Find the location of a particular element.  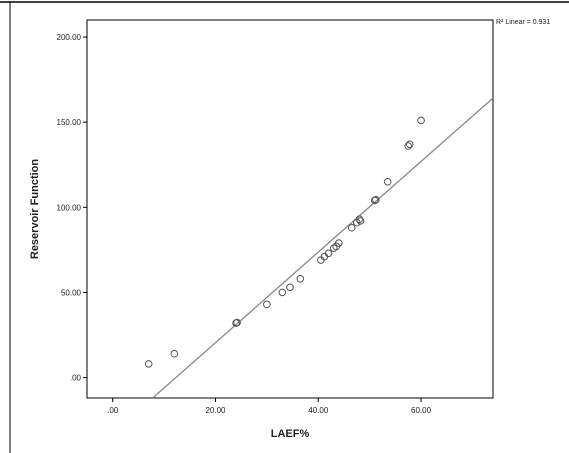

y-axis-title: Reservoir Function is located at coordinates (35, 209).